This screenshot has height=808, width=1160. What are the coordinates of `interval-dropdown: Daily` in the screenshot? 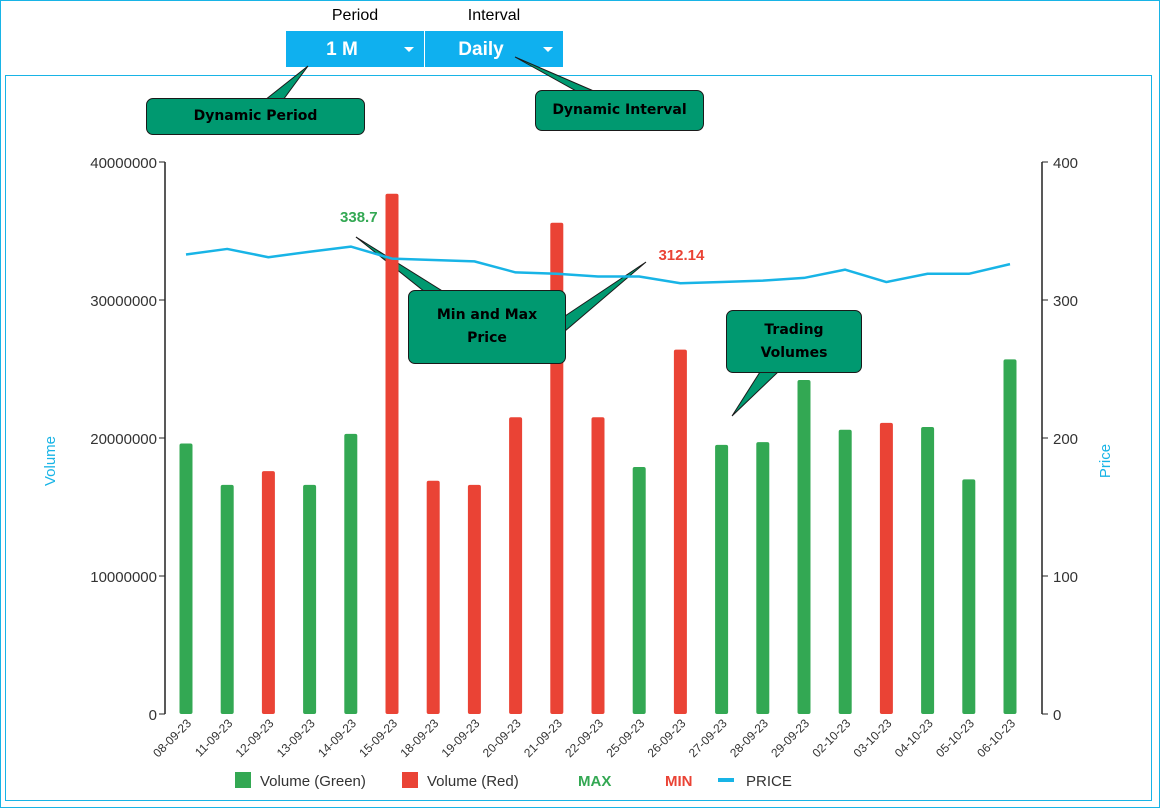 It's located at (494, 49).